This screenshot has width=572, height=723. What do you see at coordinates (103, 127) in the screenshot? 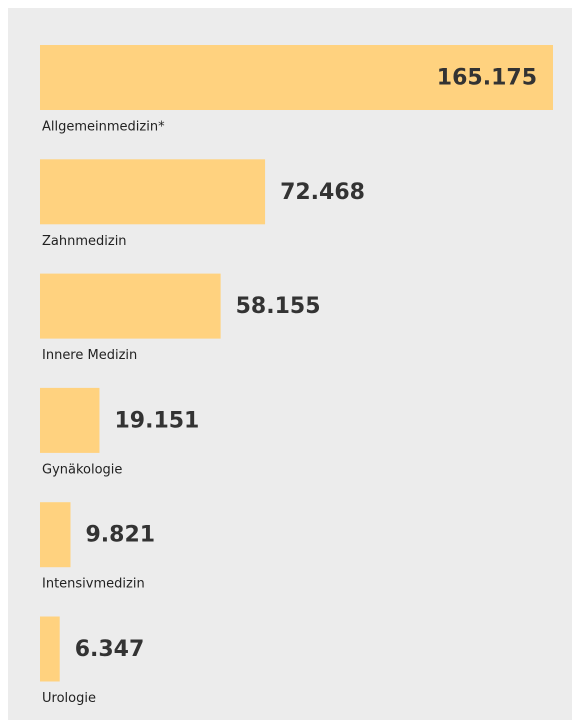
I see `category-label: Allgemeinmedizin*` at bounding box center [103, 127].